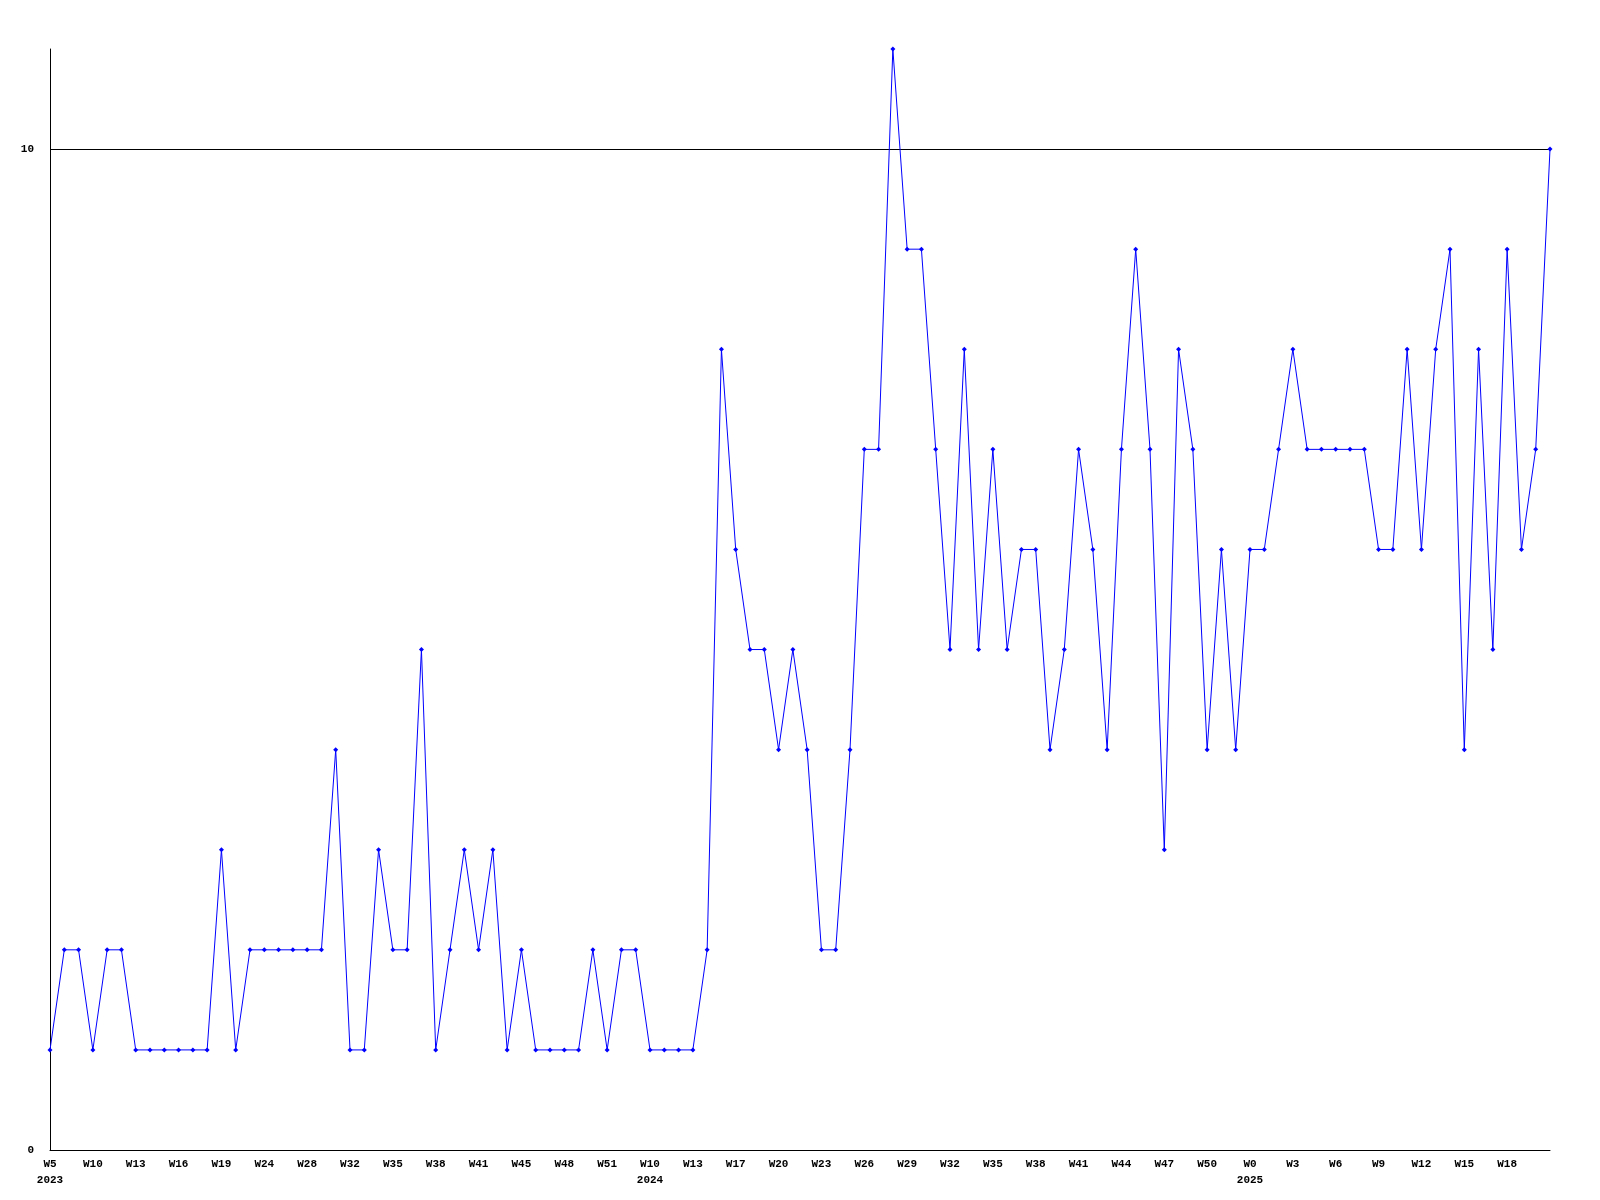 The width and height of the screenshot is (1600, 1200). Describe the element at coordinates (607, 1164) in the screenshot. I see `x-tick-label: W51` at that location.